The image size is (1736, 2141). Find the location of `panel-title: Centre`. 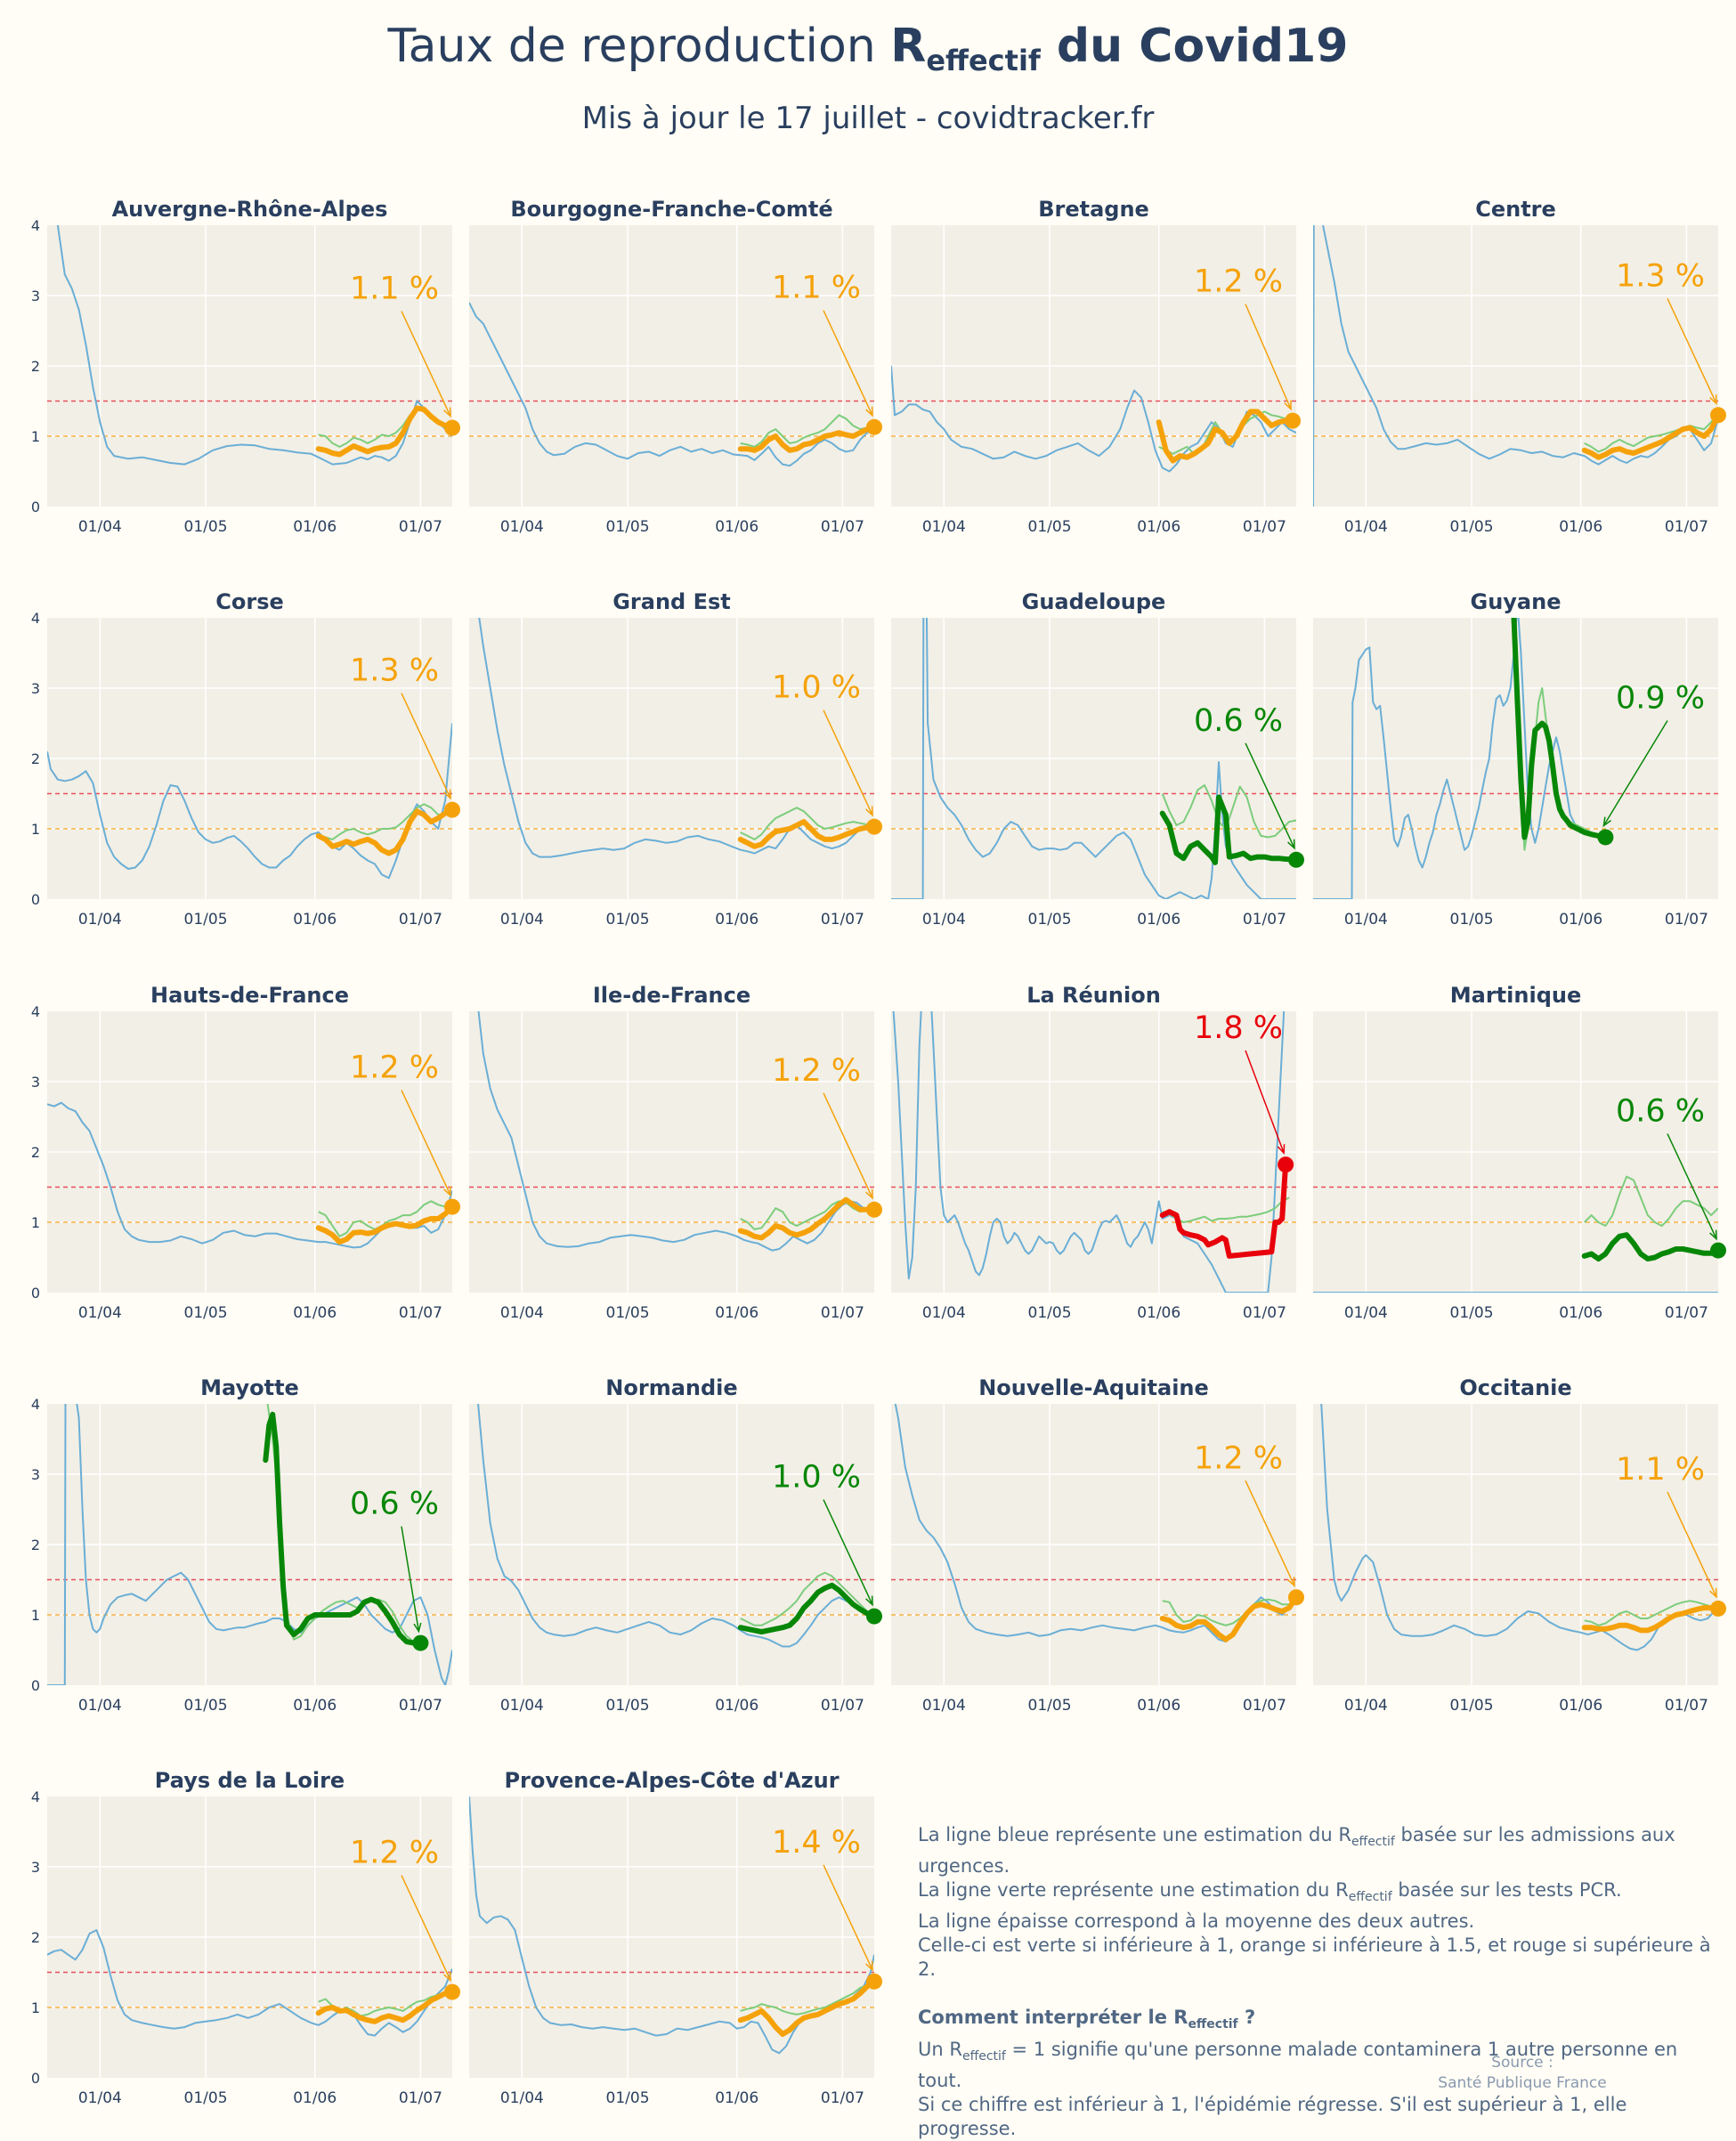

panel-title: Centre is located at coordinates (1515, 209).